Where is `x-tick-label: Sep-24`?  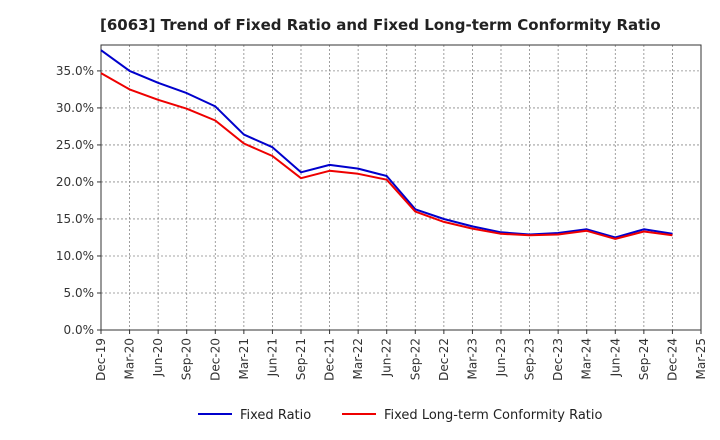
x-tick-label: Sep-24 is located at coordinates (644, 359).